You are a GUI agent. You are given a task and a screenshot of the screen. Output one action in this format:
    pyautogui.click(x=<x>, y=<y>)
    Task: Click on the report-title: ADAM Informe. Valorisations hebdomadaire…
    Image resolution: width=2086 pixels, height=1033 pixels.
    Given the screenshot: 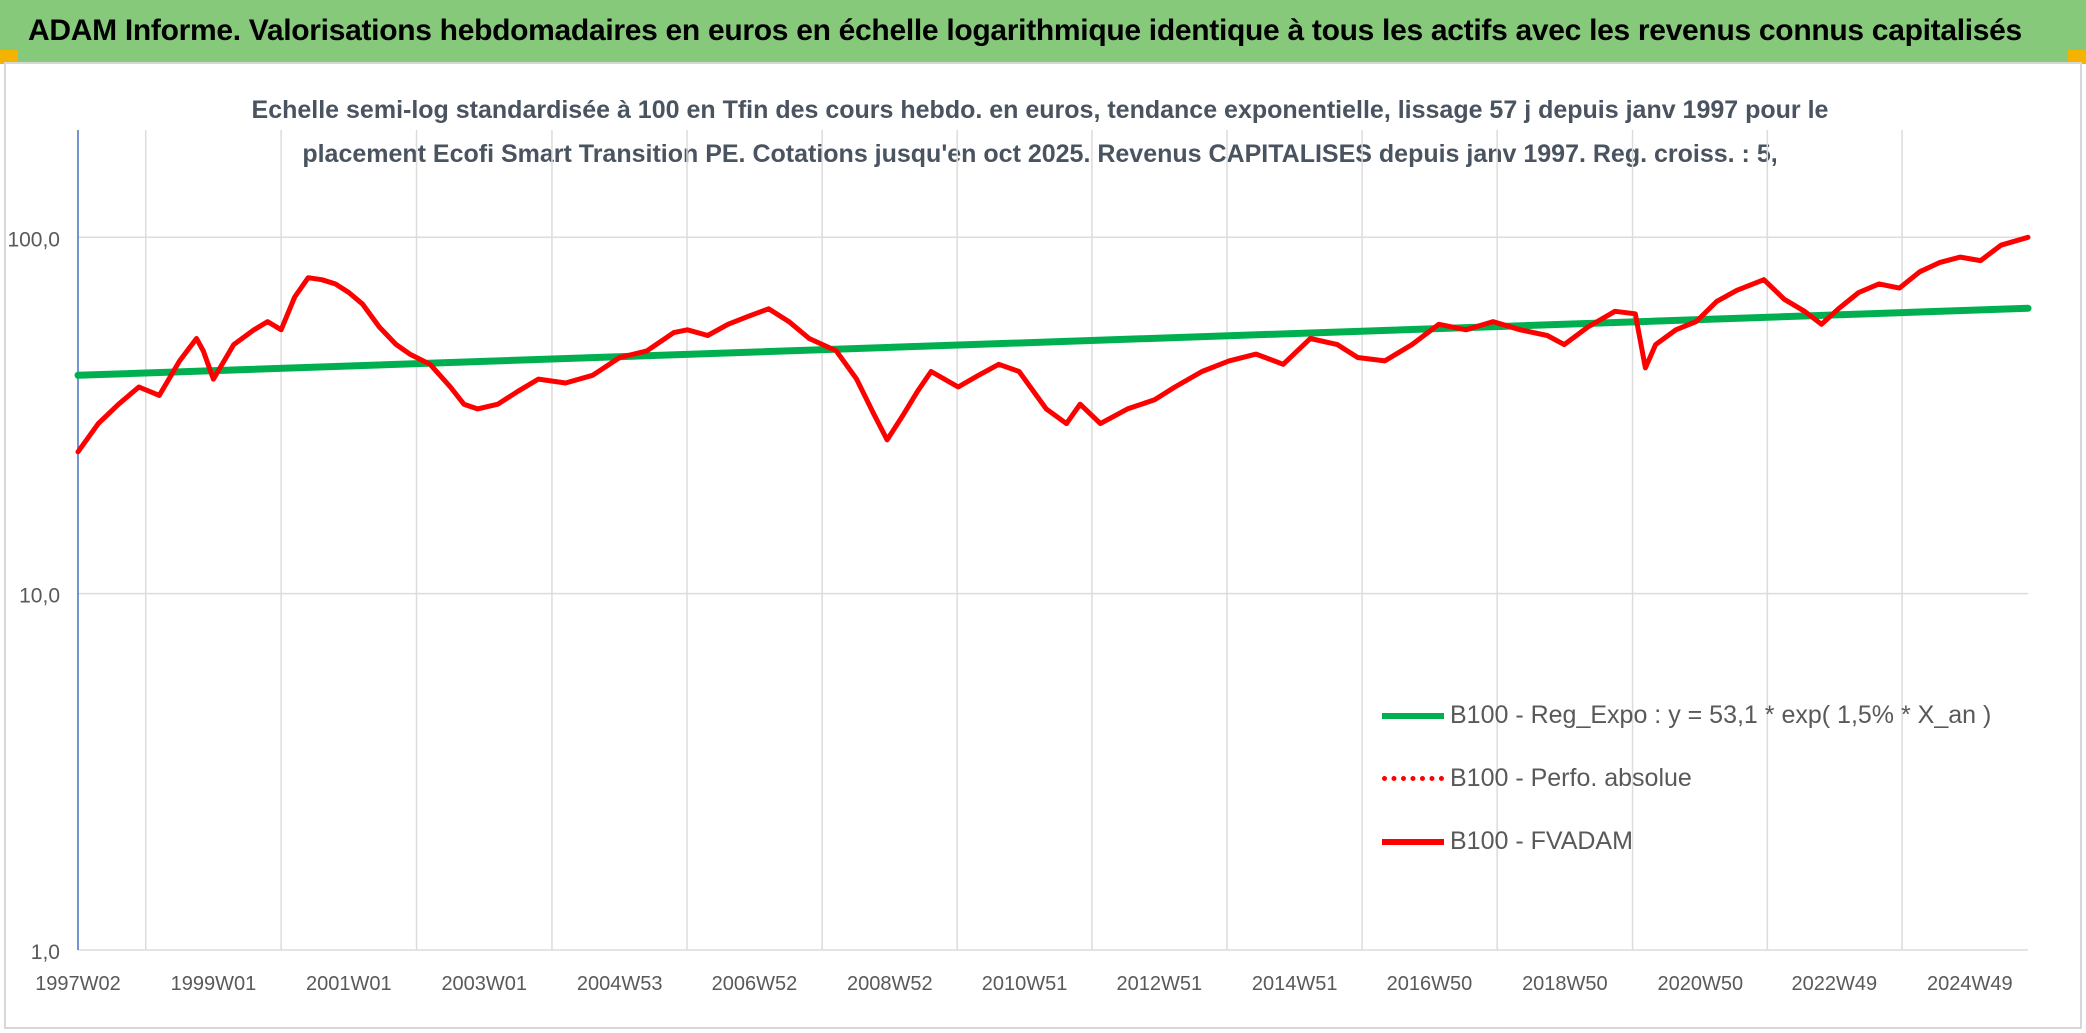 What is the action you would take?
    pyautogui.click(x=1025, y=30)
    